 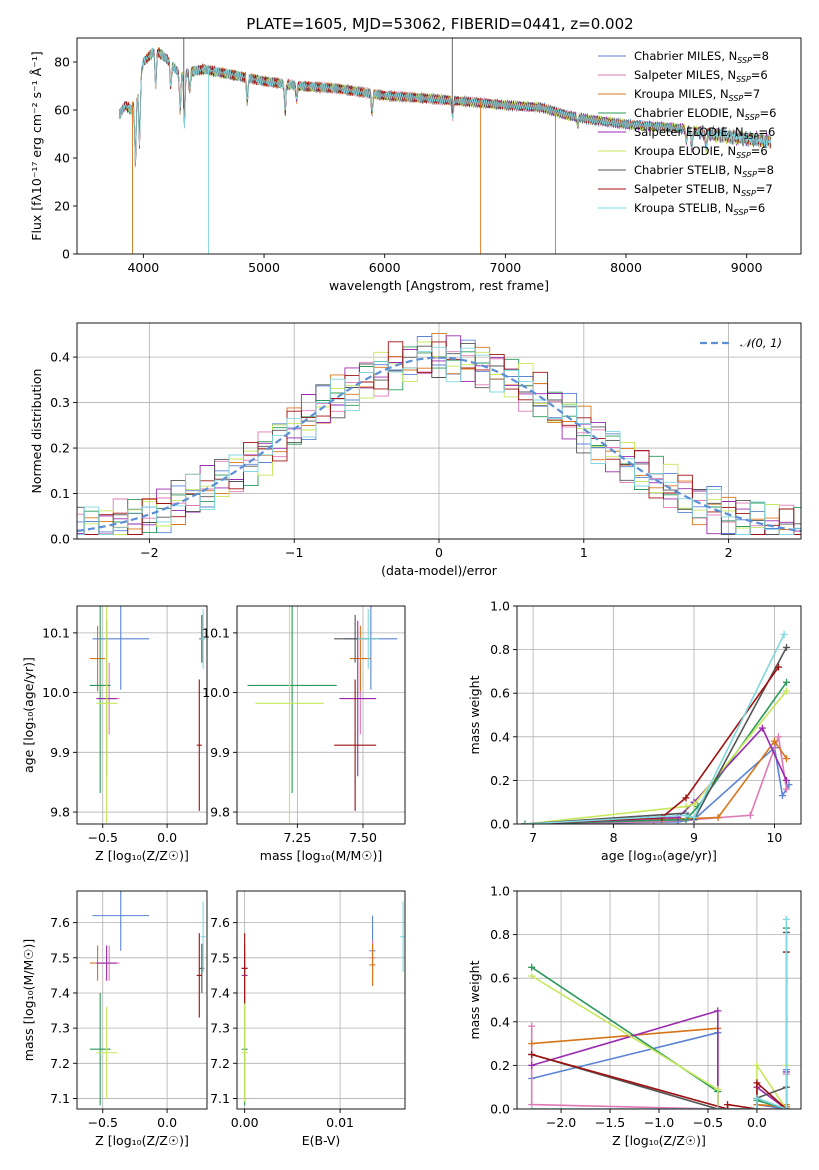 What do you see at coordinates (694, 837) in the screenshot?
I see `mass_weight_vs_age-xtick-label: 9` at bounding box center [694, 837].